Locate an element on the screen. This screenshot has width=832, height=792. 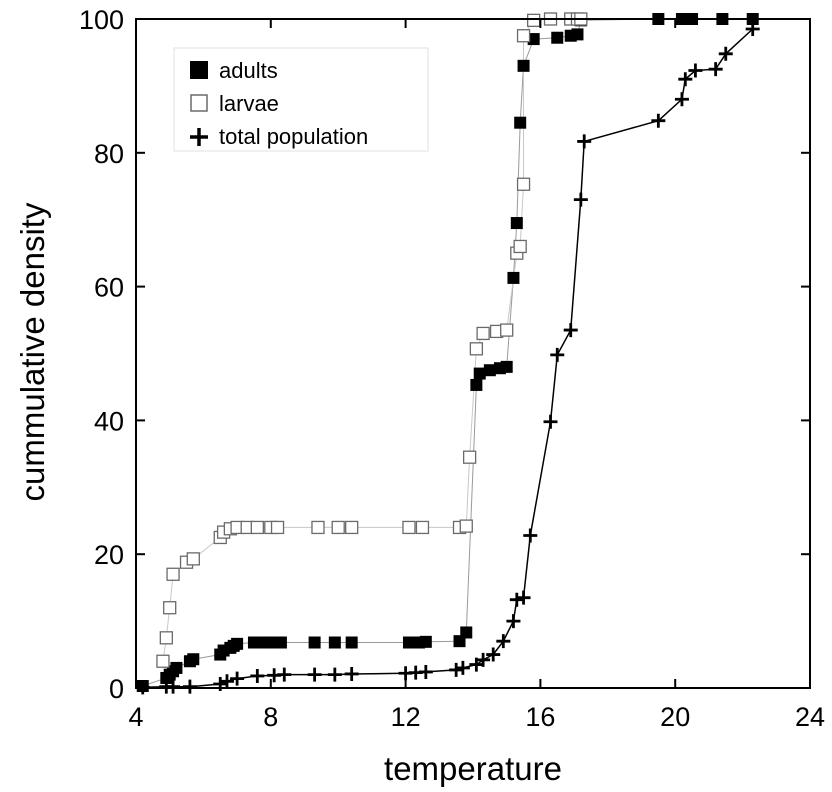
y-axis-title: cummulative density is located at coordinates (32, 351).